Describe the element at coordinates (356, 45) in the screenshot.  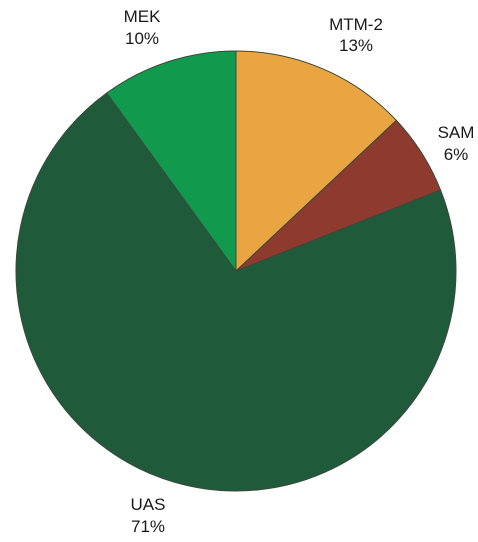
I see `slice-value-mtm2: 13%` at that location.